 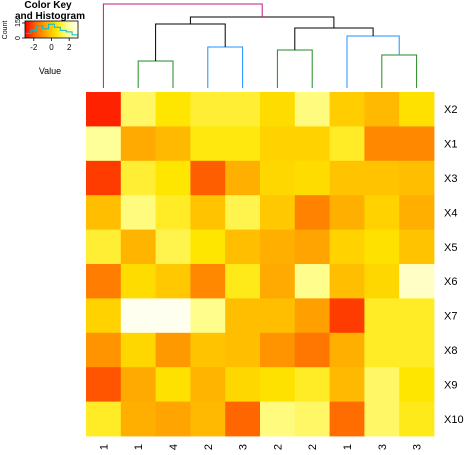 I want to click on row-label-X1: X1, so click(x=450, y=145).